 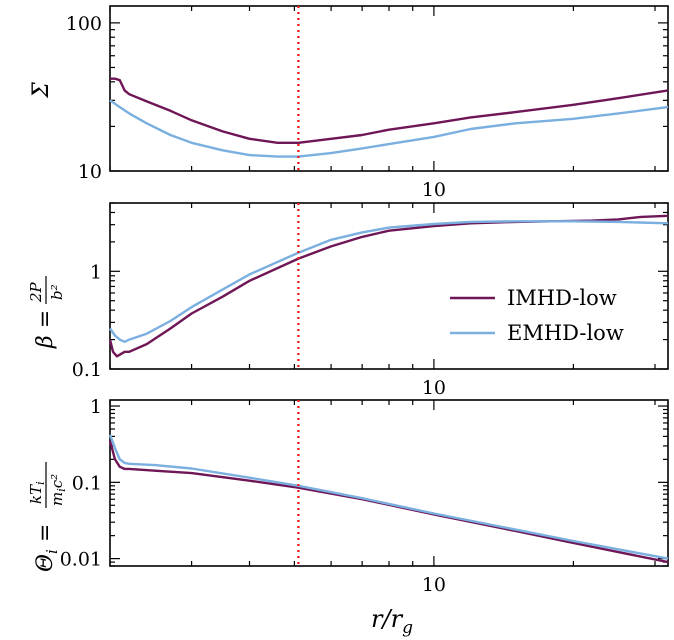 I want to click on series-line-emhd-low, so click(x=389, y=128).